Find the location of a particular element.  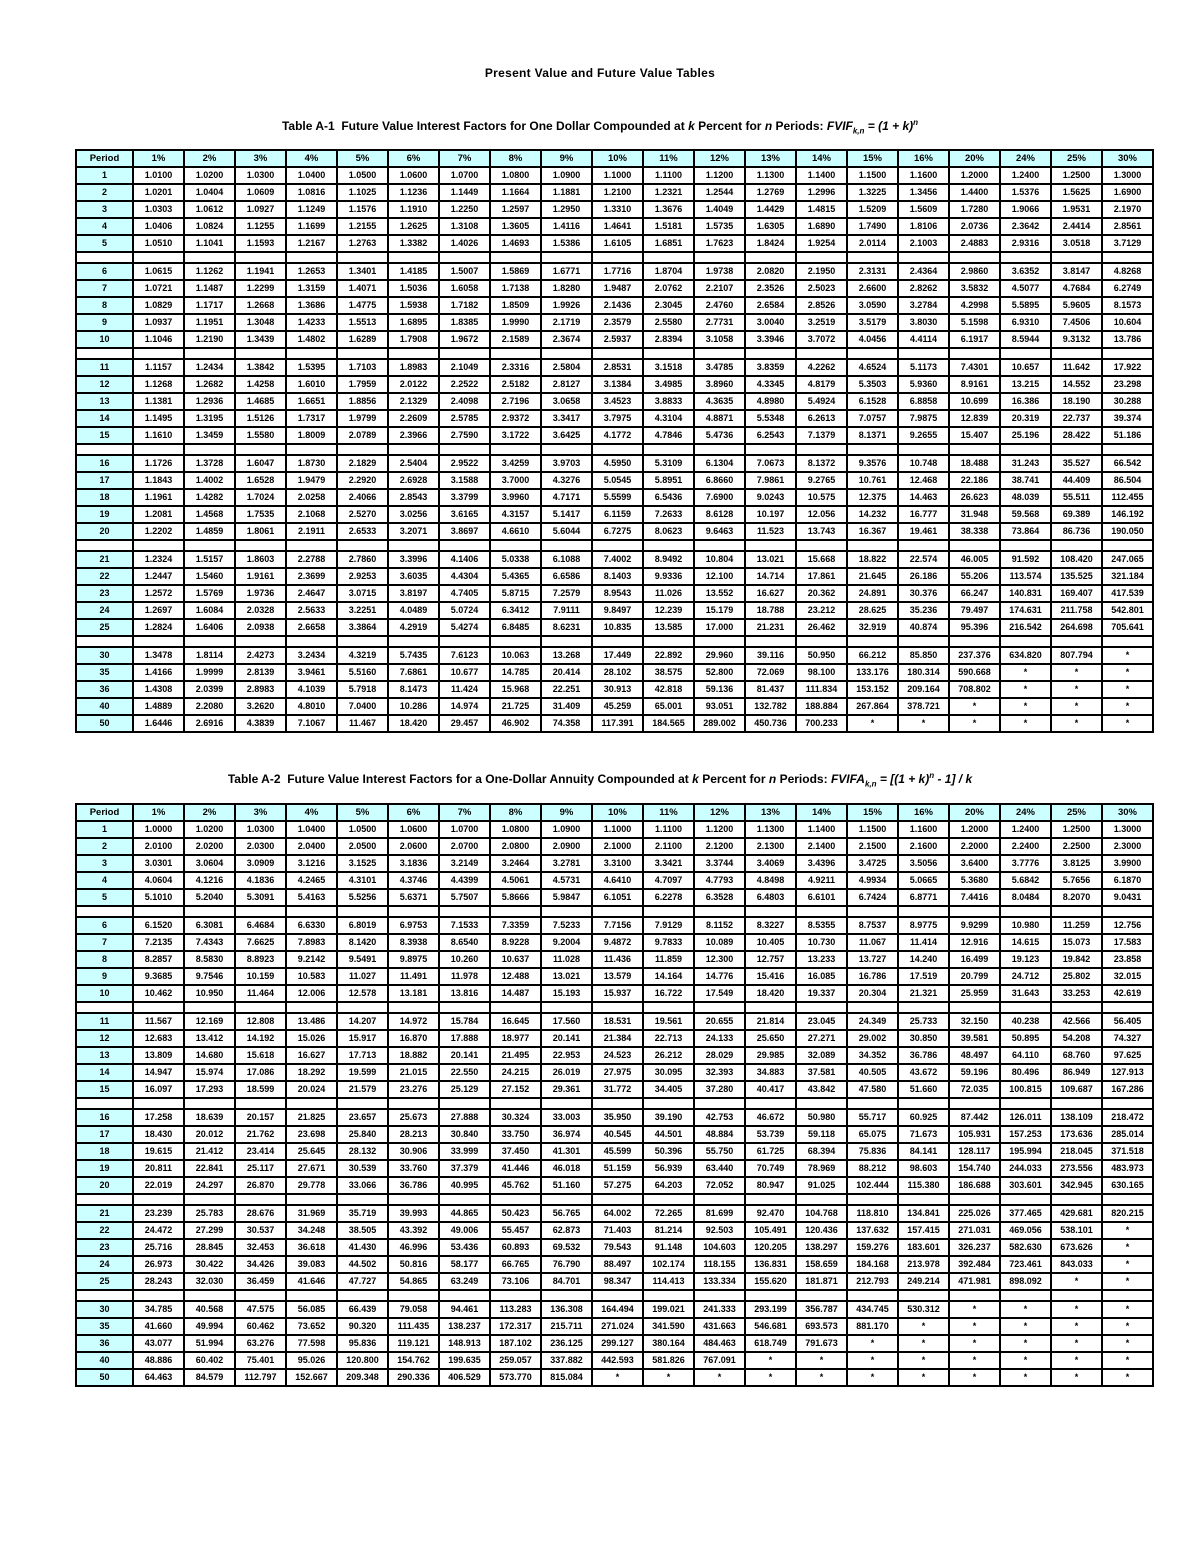

factor-cell: 1.0510 is located at coordinates (158, 244).